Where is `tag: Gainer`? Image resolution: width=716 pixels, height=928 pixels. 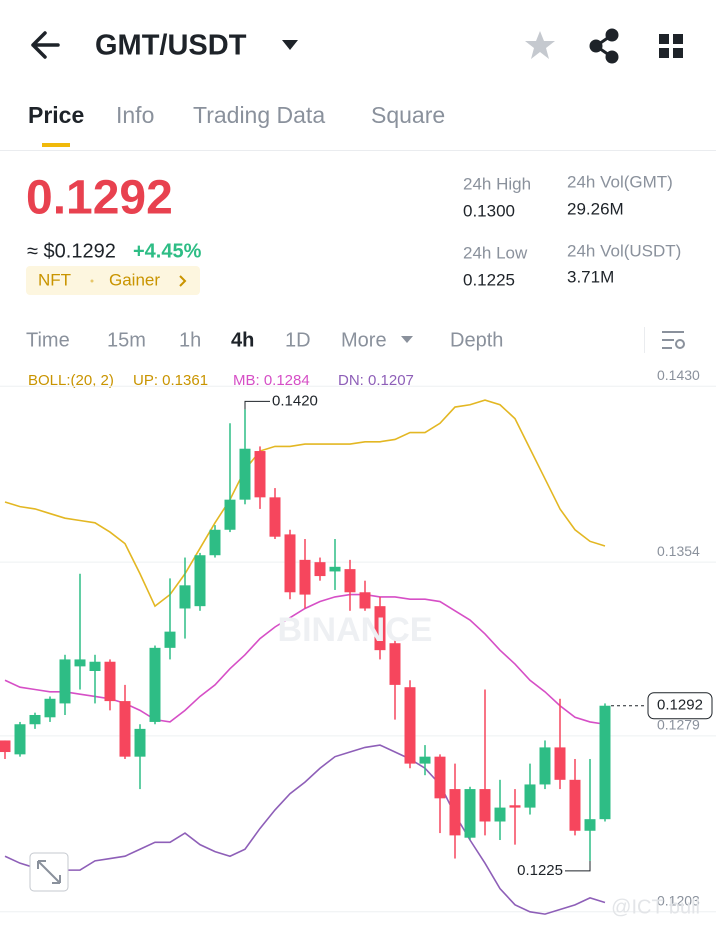
tag: Gainer is located at coordinates (134, 279).